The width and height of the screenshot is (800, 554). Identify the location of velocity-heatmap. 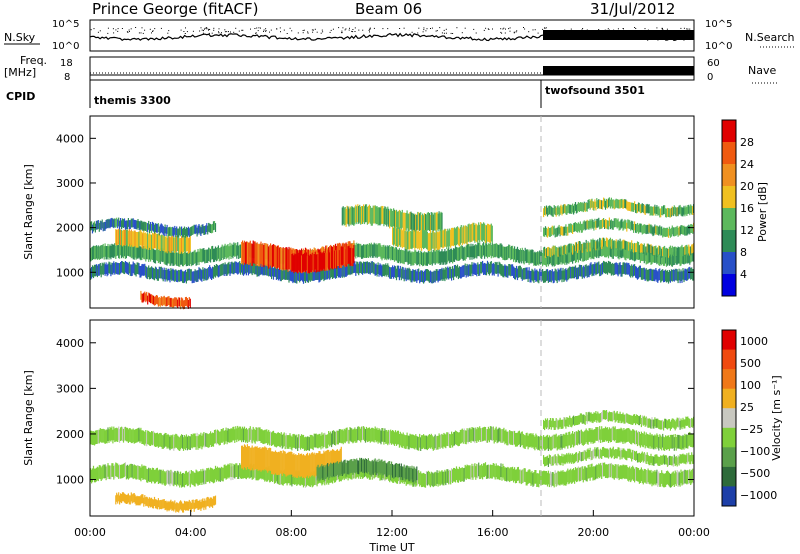
(392, 461).